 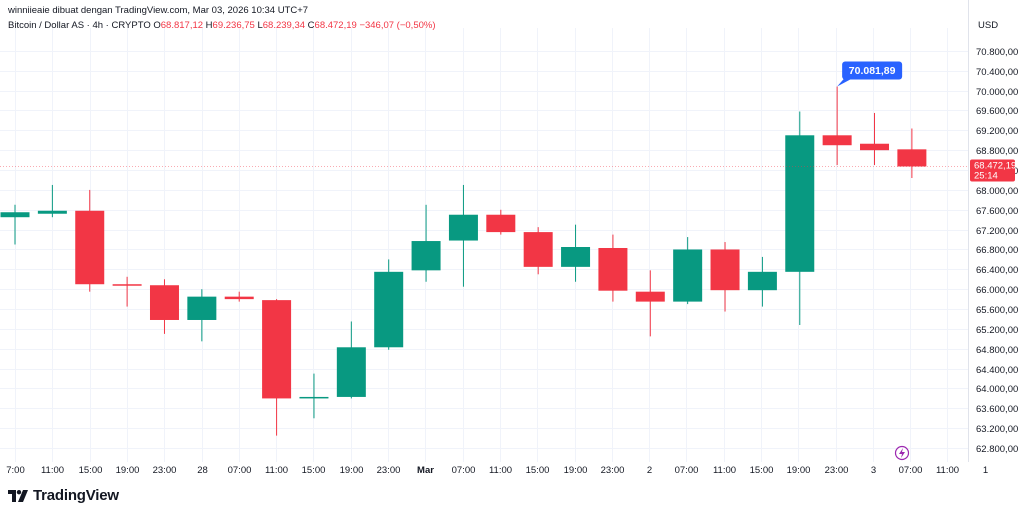 What do you see at coordinates (335, 25) in the screenshot?
I see `close-value: 68.472,19` at bounding box center [335, 25].